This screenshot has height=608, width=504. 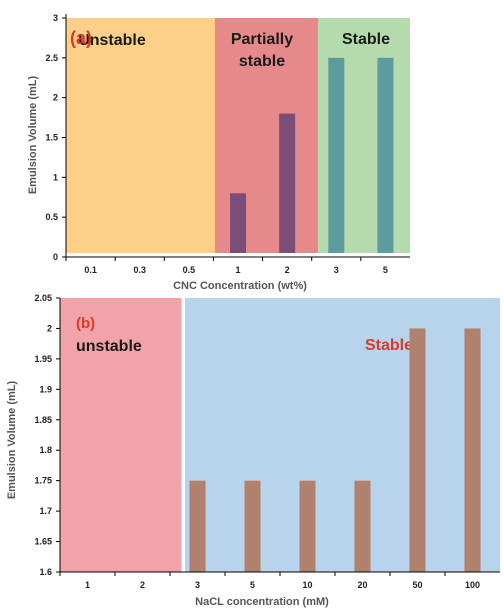 What do you see at coordinates (417, 585) in the screenshot?
I see `x-tick-label: 50` at bounding box center [417, 585].